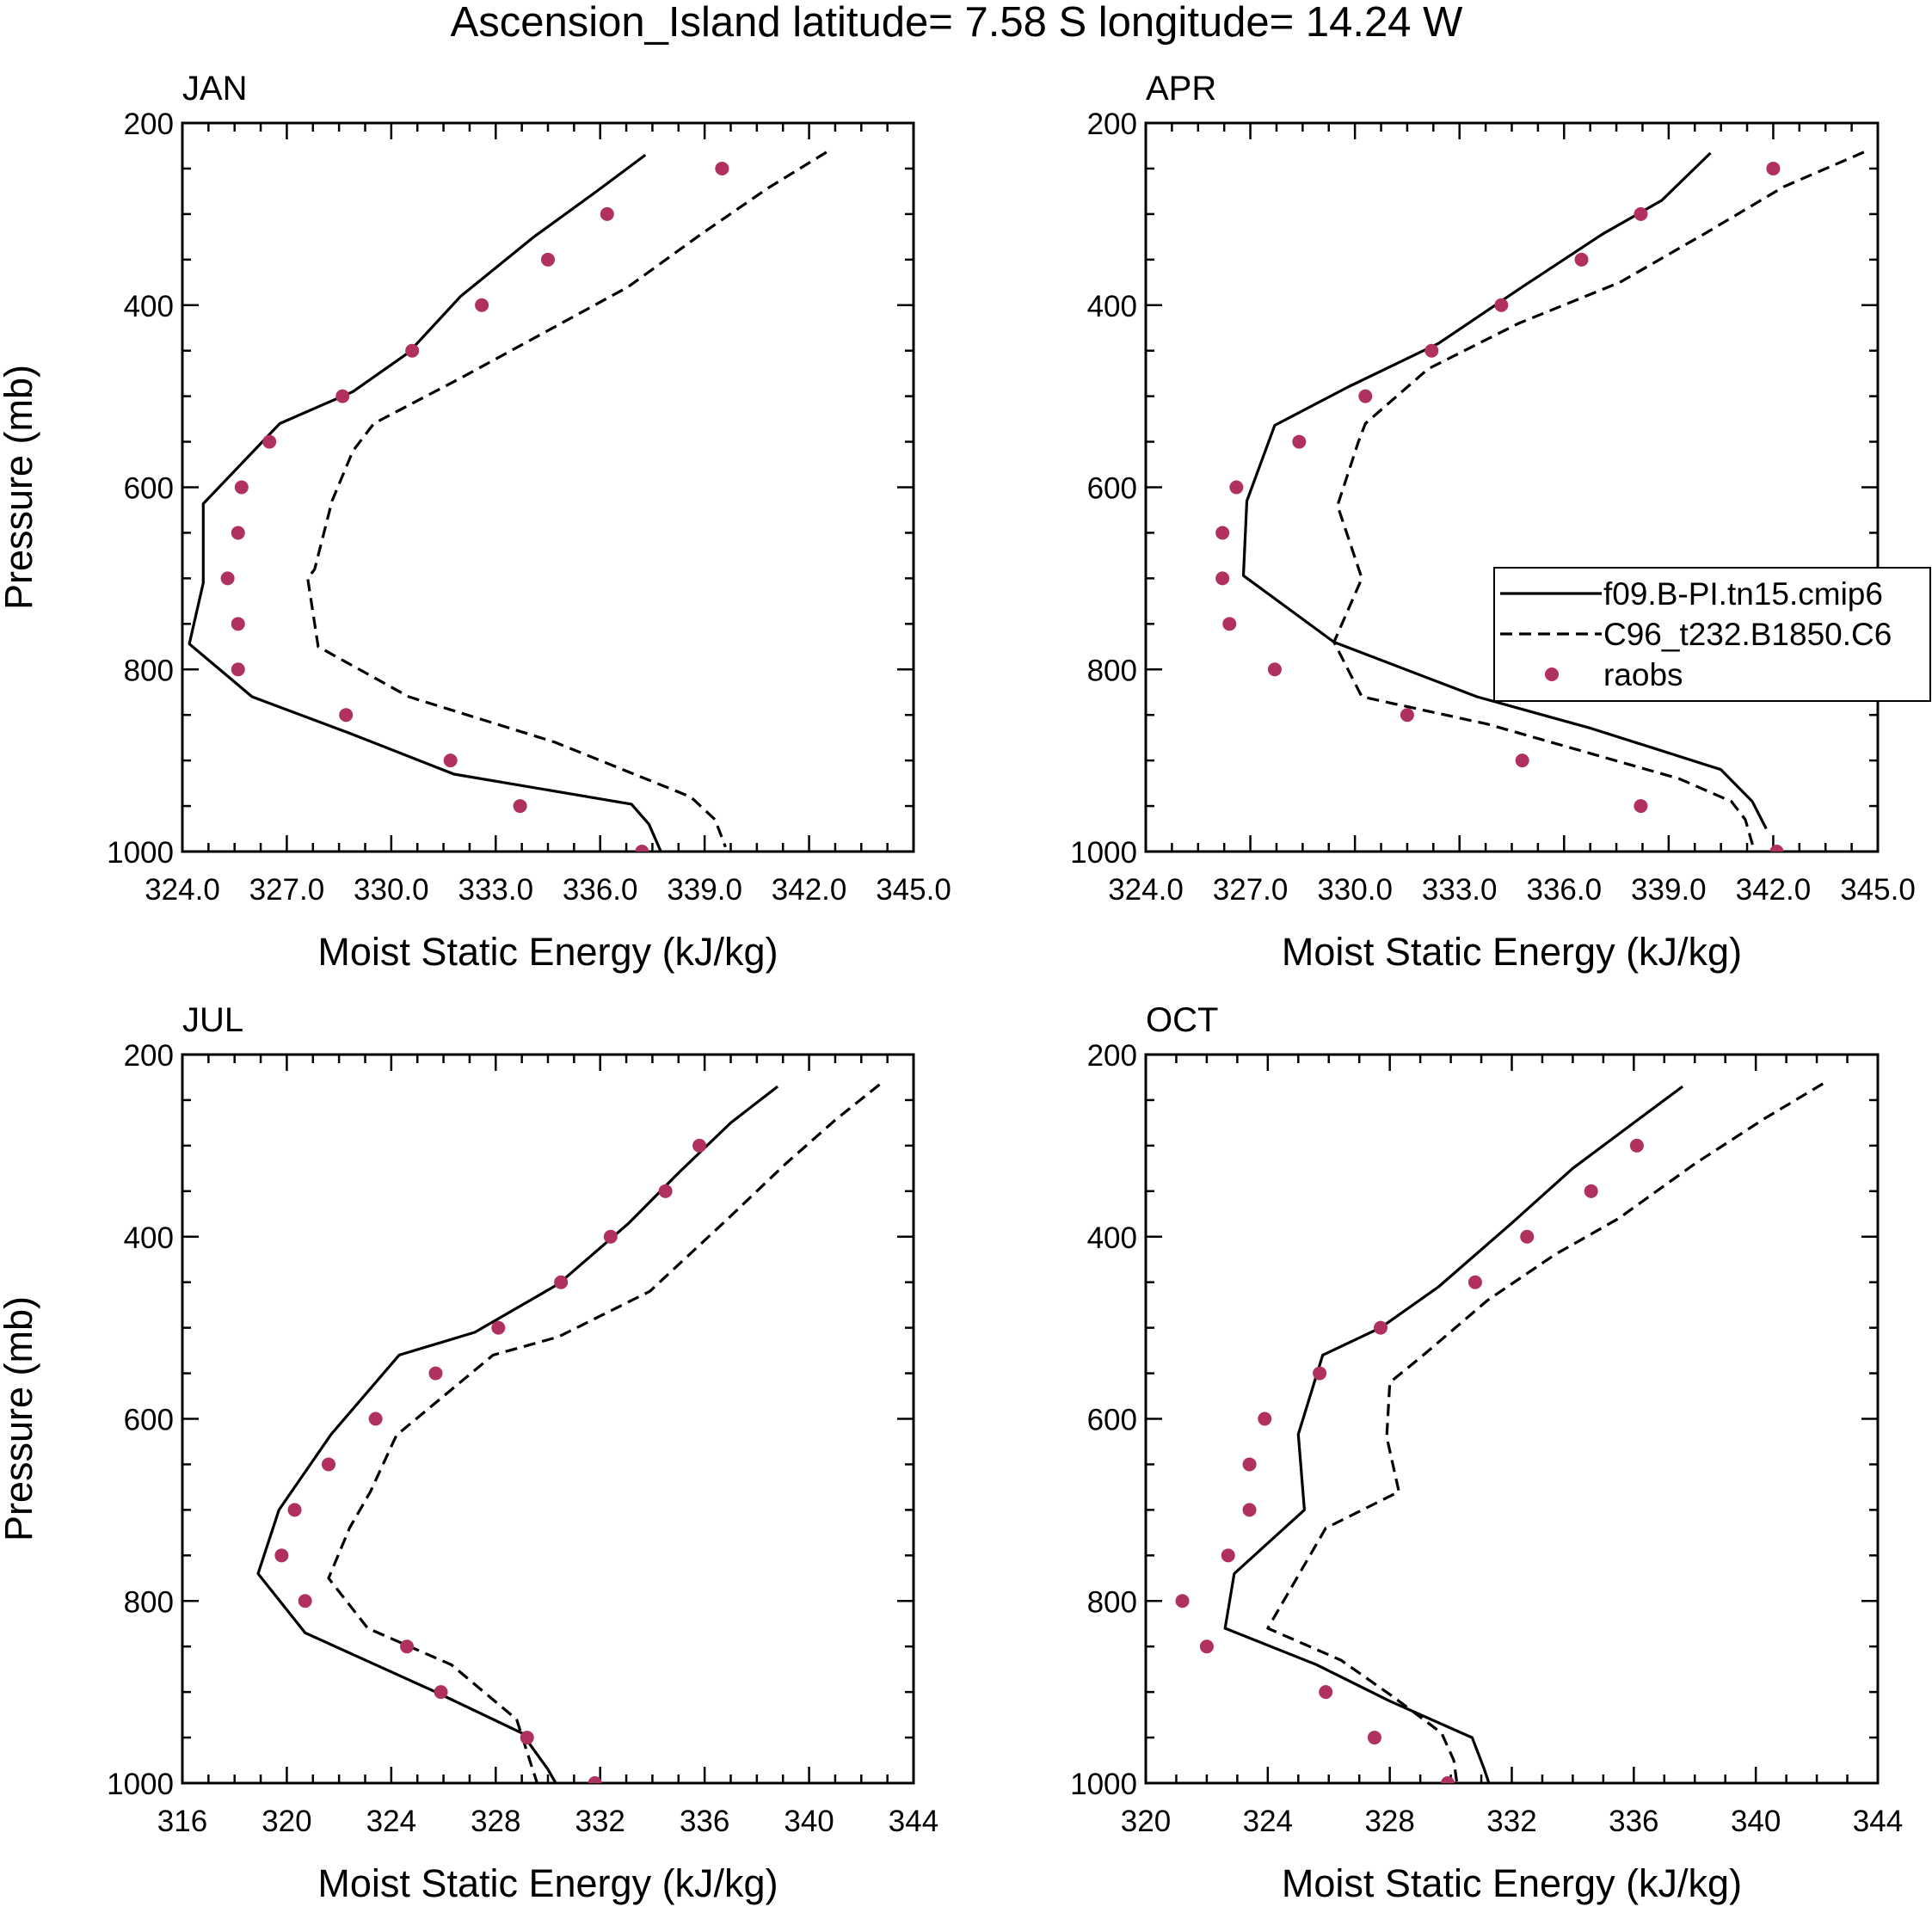  What do you see at coordinates (140, 1784) in the screenshot?
I see `panel-jul-y-tick-label: 1000` at bounding box center [140, 1784].